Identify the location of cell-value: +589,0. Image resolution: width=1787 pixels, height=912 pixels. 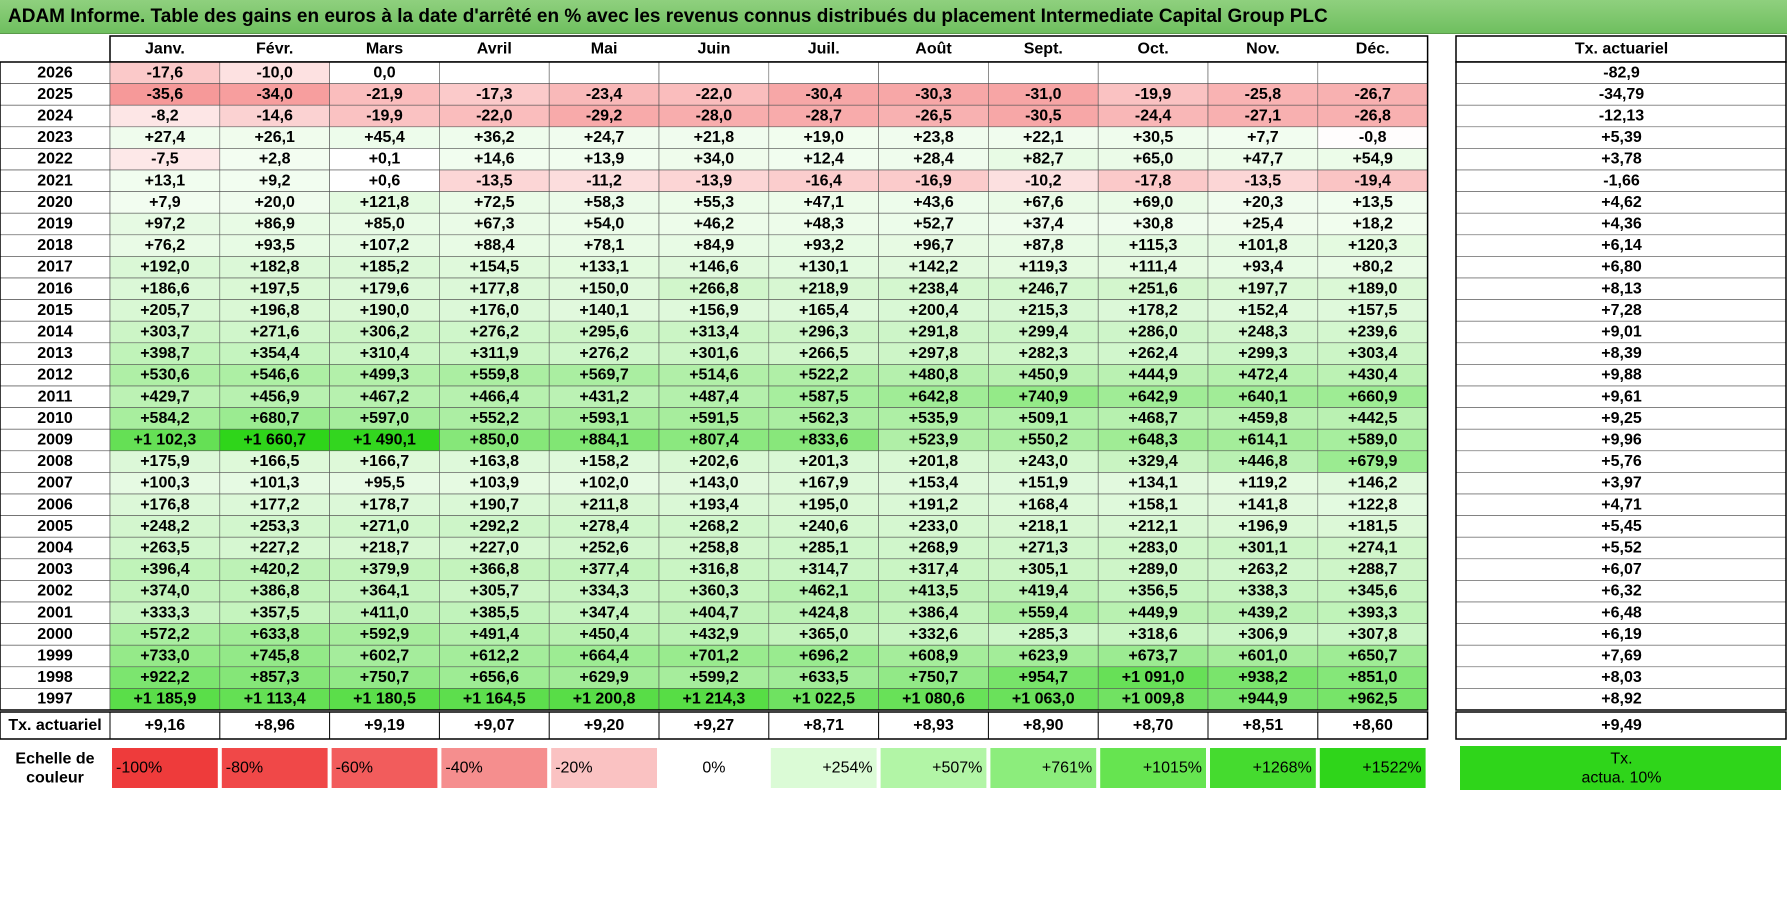
(1372, 440).